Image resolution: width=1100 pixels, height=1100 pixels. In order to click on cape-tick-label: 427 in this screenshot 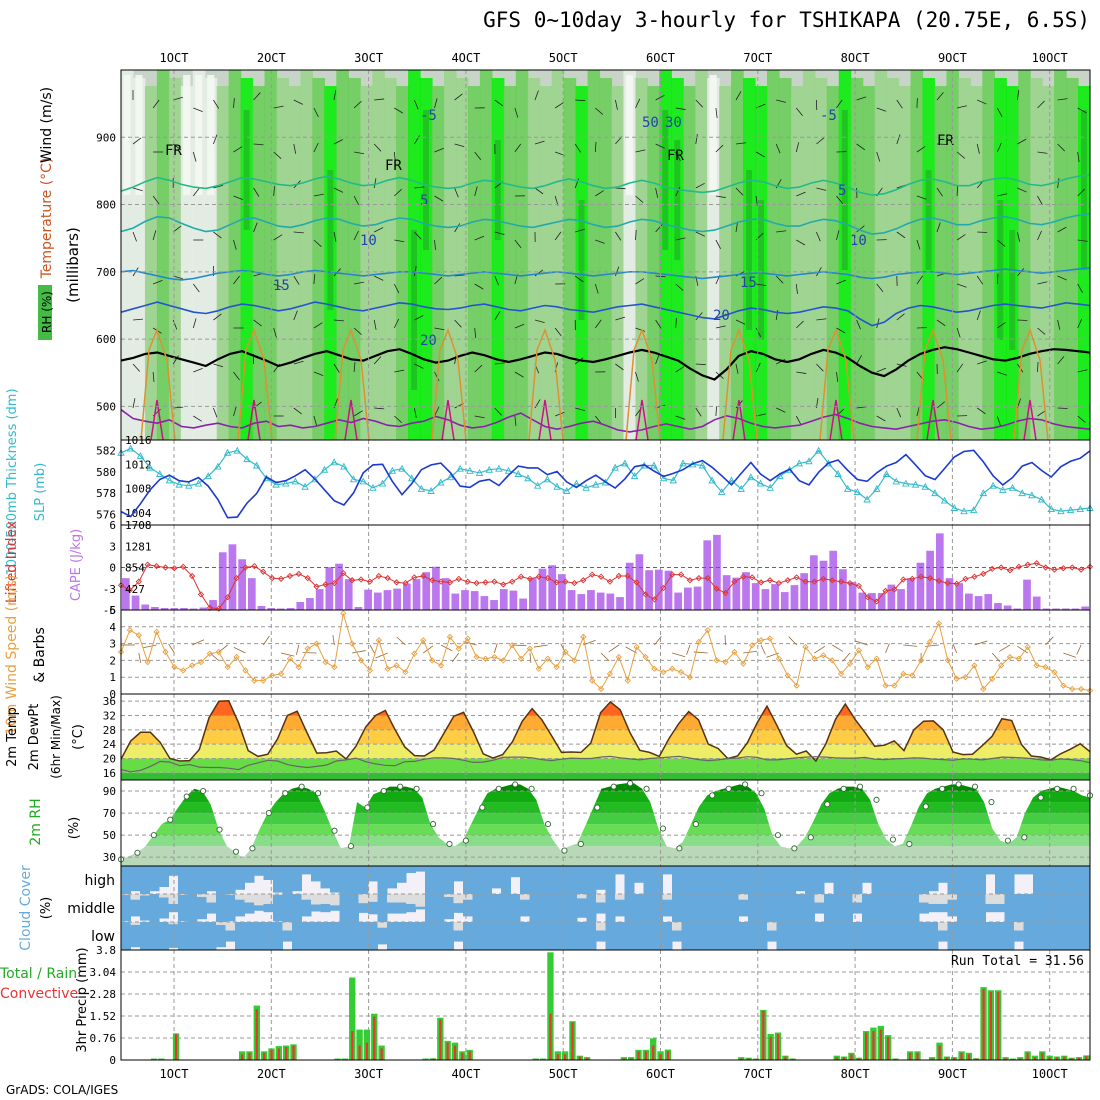, I will do `click(135, 589)`.